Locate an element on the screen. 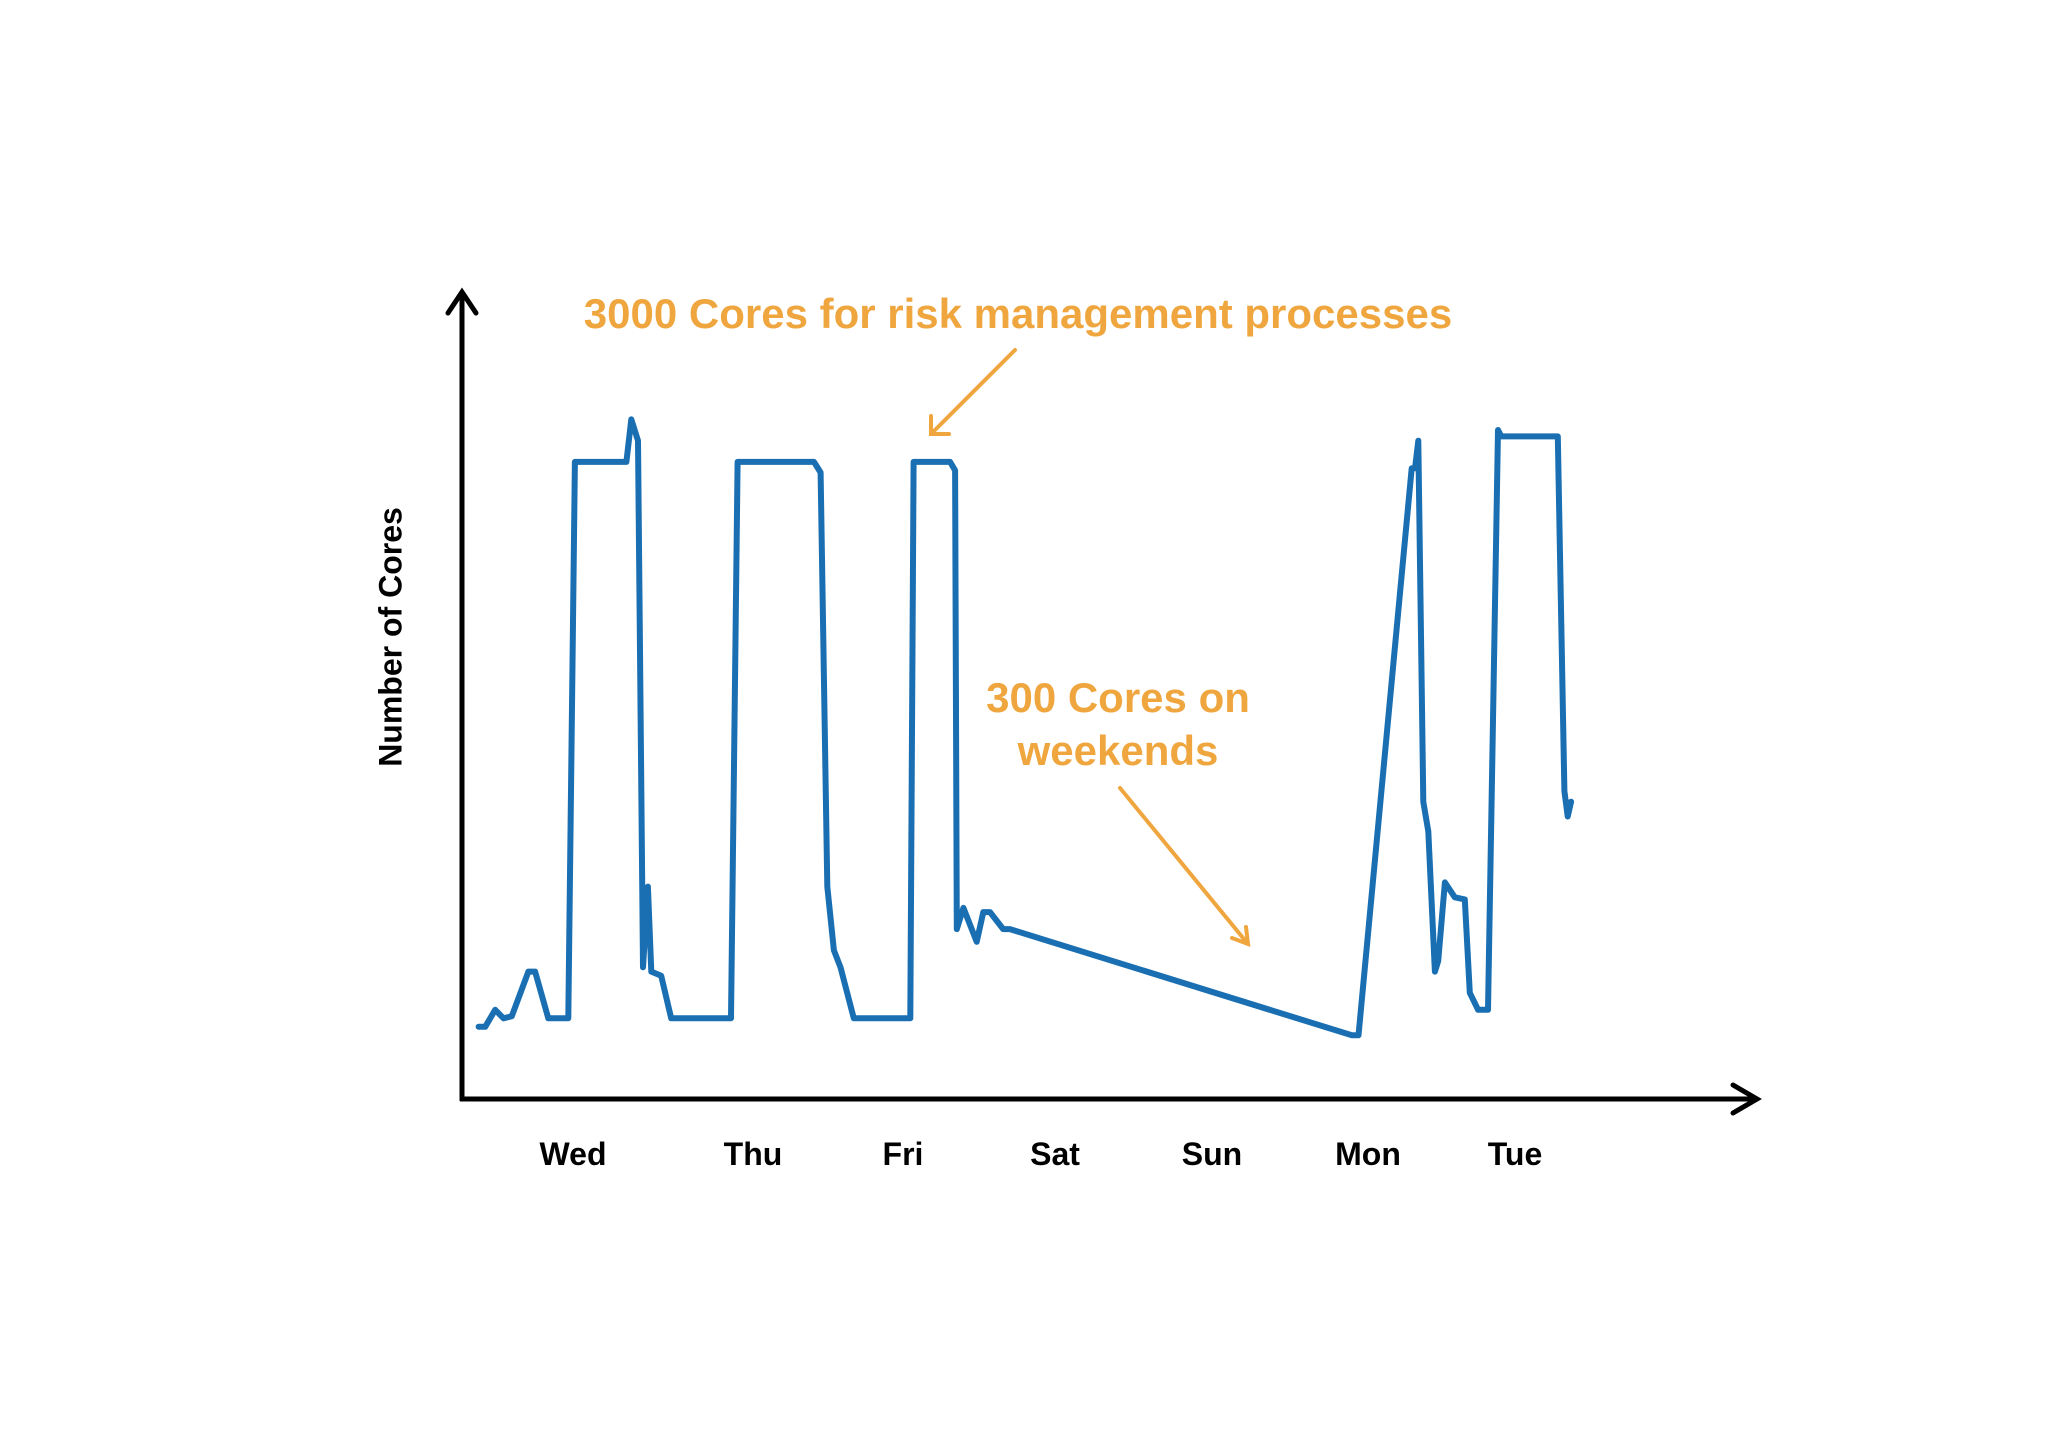 This screenshot has width=2048, height=1447. x-tick-label-fri: Fri is located at coordinates (903, 1154).